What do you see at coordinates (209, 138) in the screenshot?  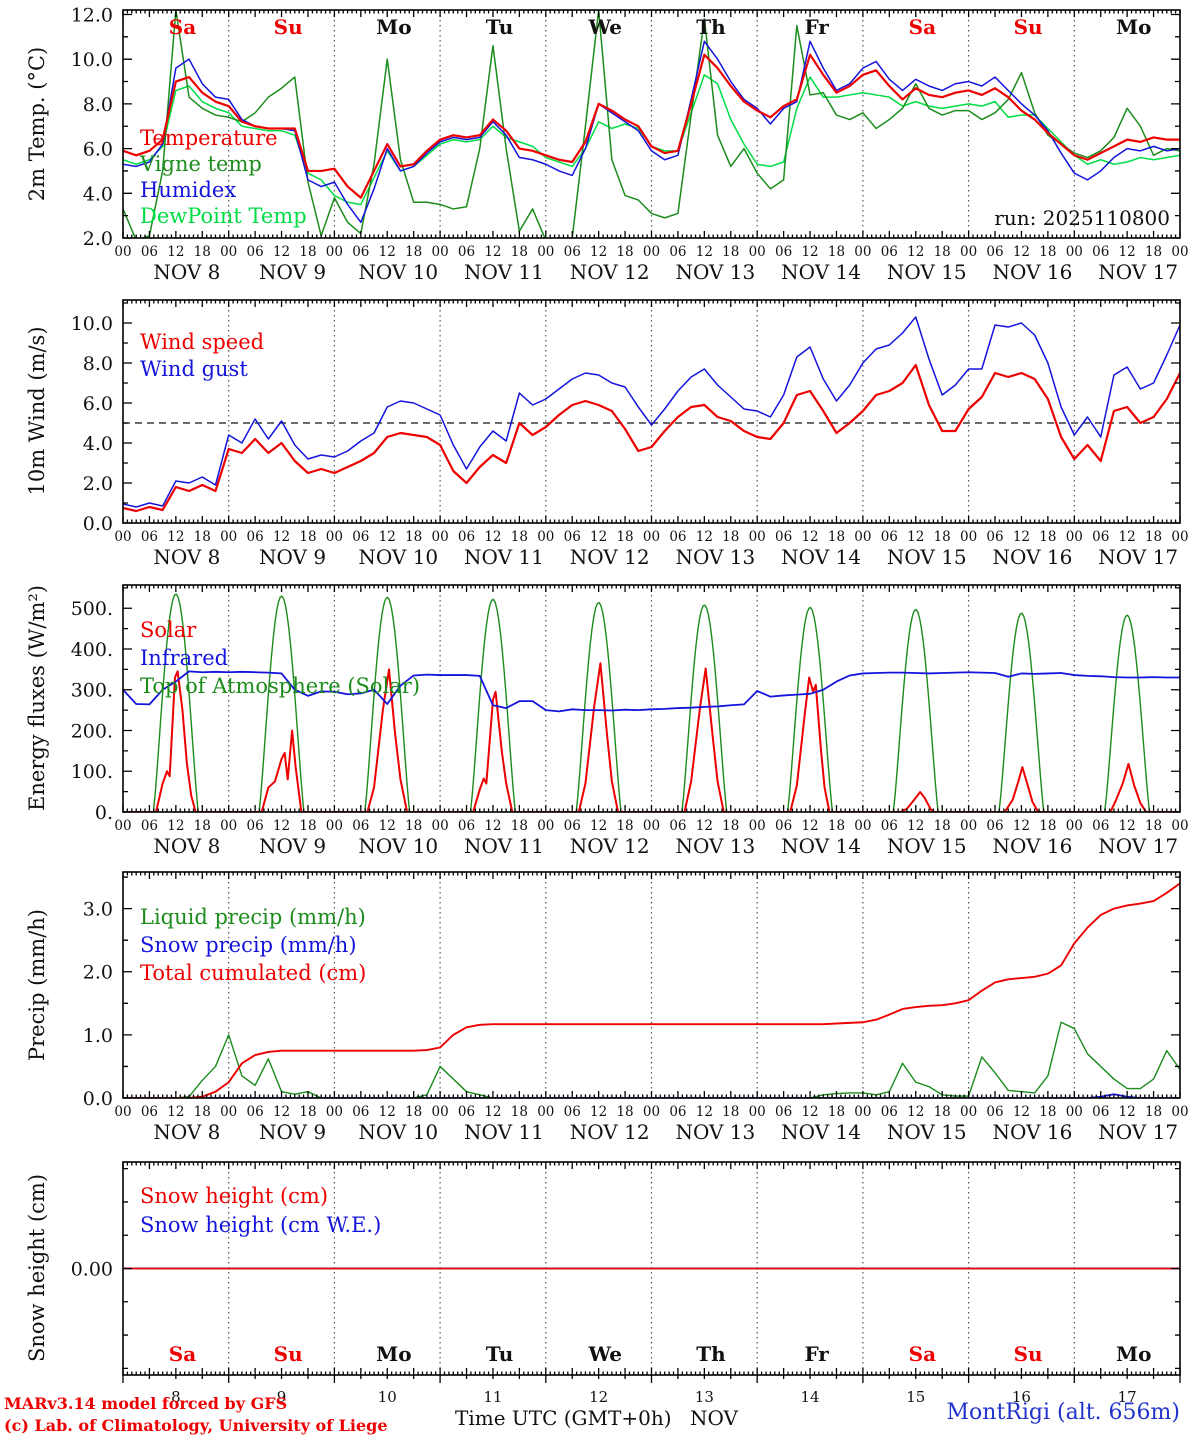 I see `legend-temperature: Temperature` at bounding box center [209, 138].